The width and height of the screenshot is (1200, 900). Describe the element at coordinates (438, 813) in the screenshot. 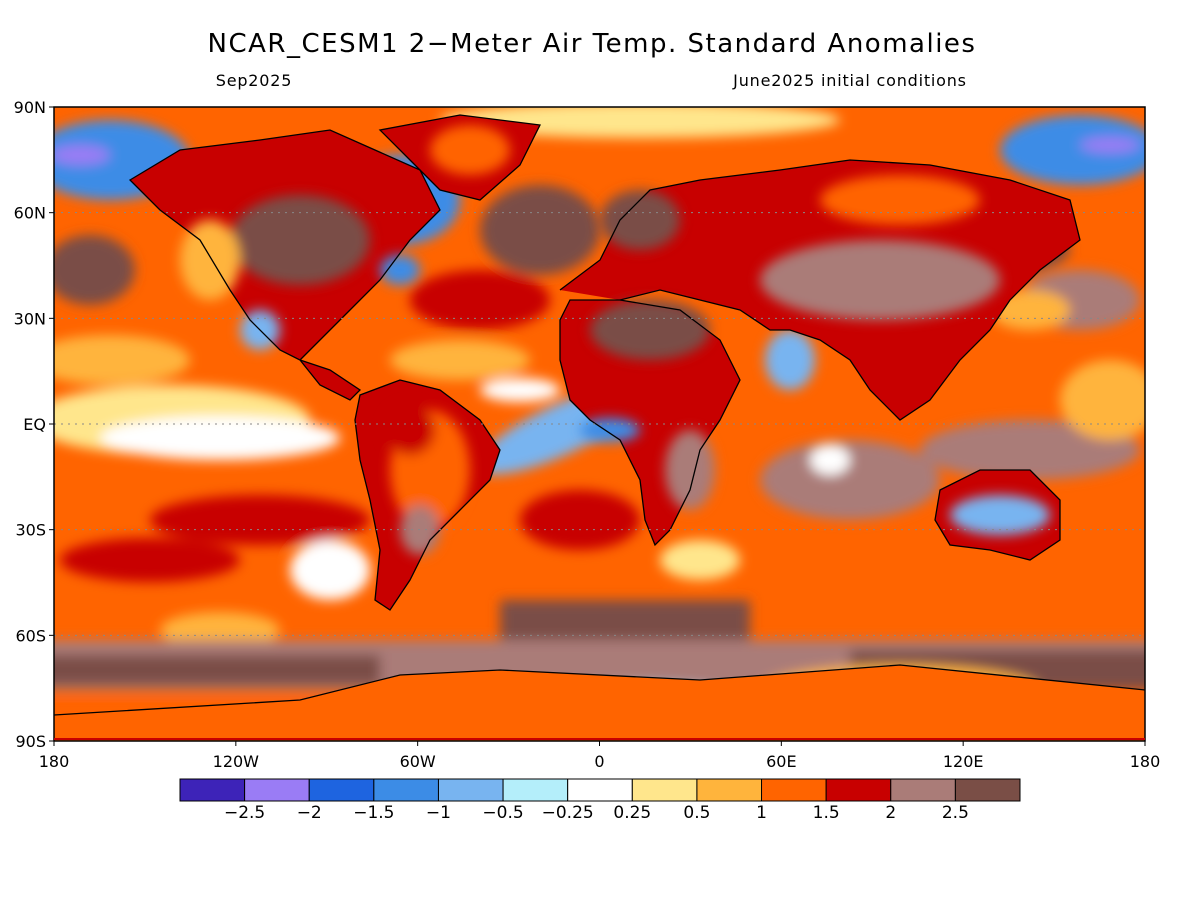

I see `legend-label: −1` at that location.